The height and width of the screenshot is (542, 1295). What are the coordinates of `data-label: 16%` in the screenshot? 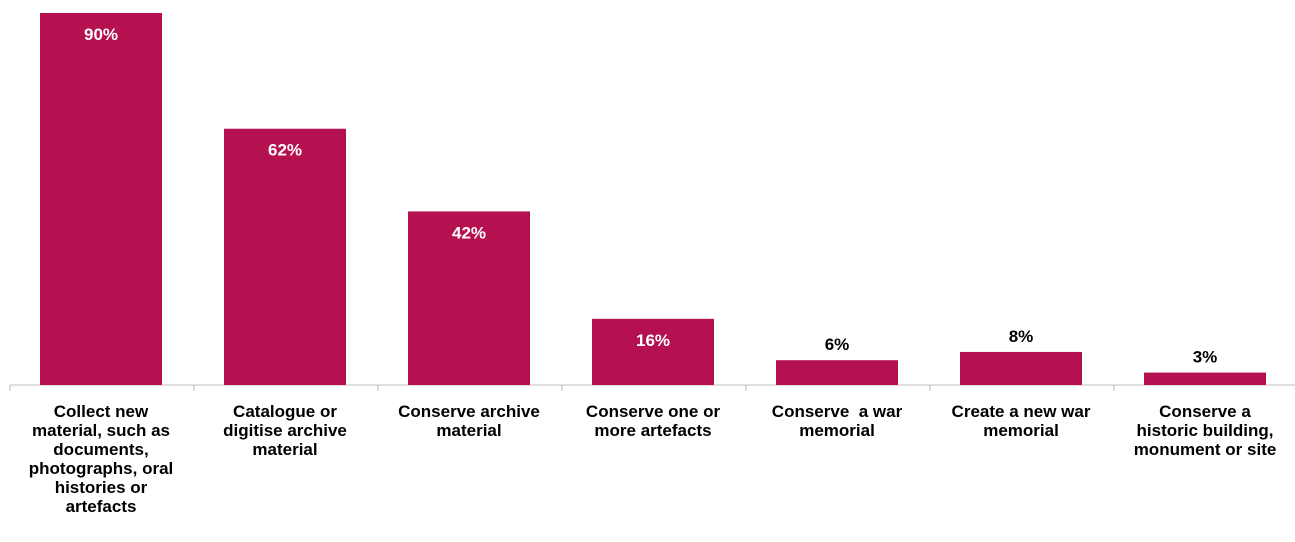 It's located at (653, 340).